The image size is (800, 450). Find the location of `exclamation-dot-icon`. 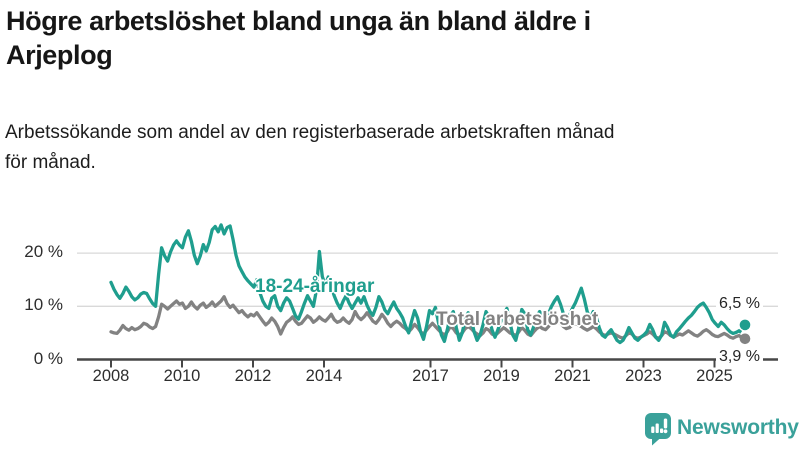

exclamation-dot-icon is located at coordinates (665, 431).